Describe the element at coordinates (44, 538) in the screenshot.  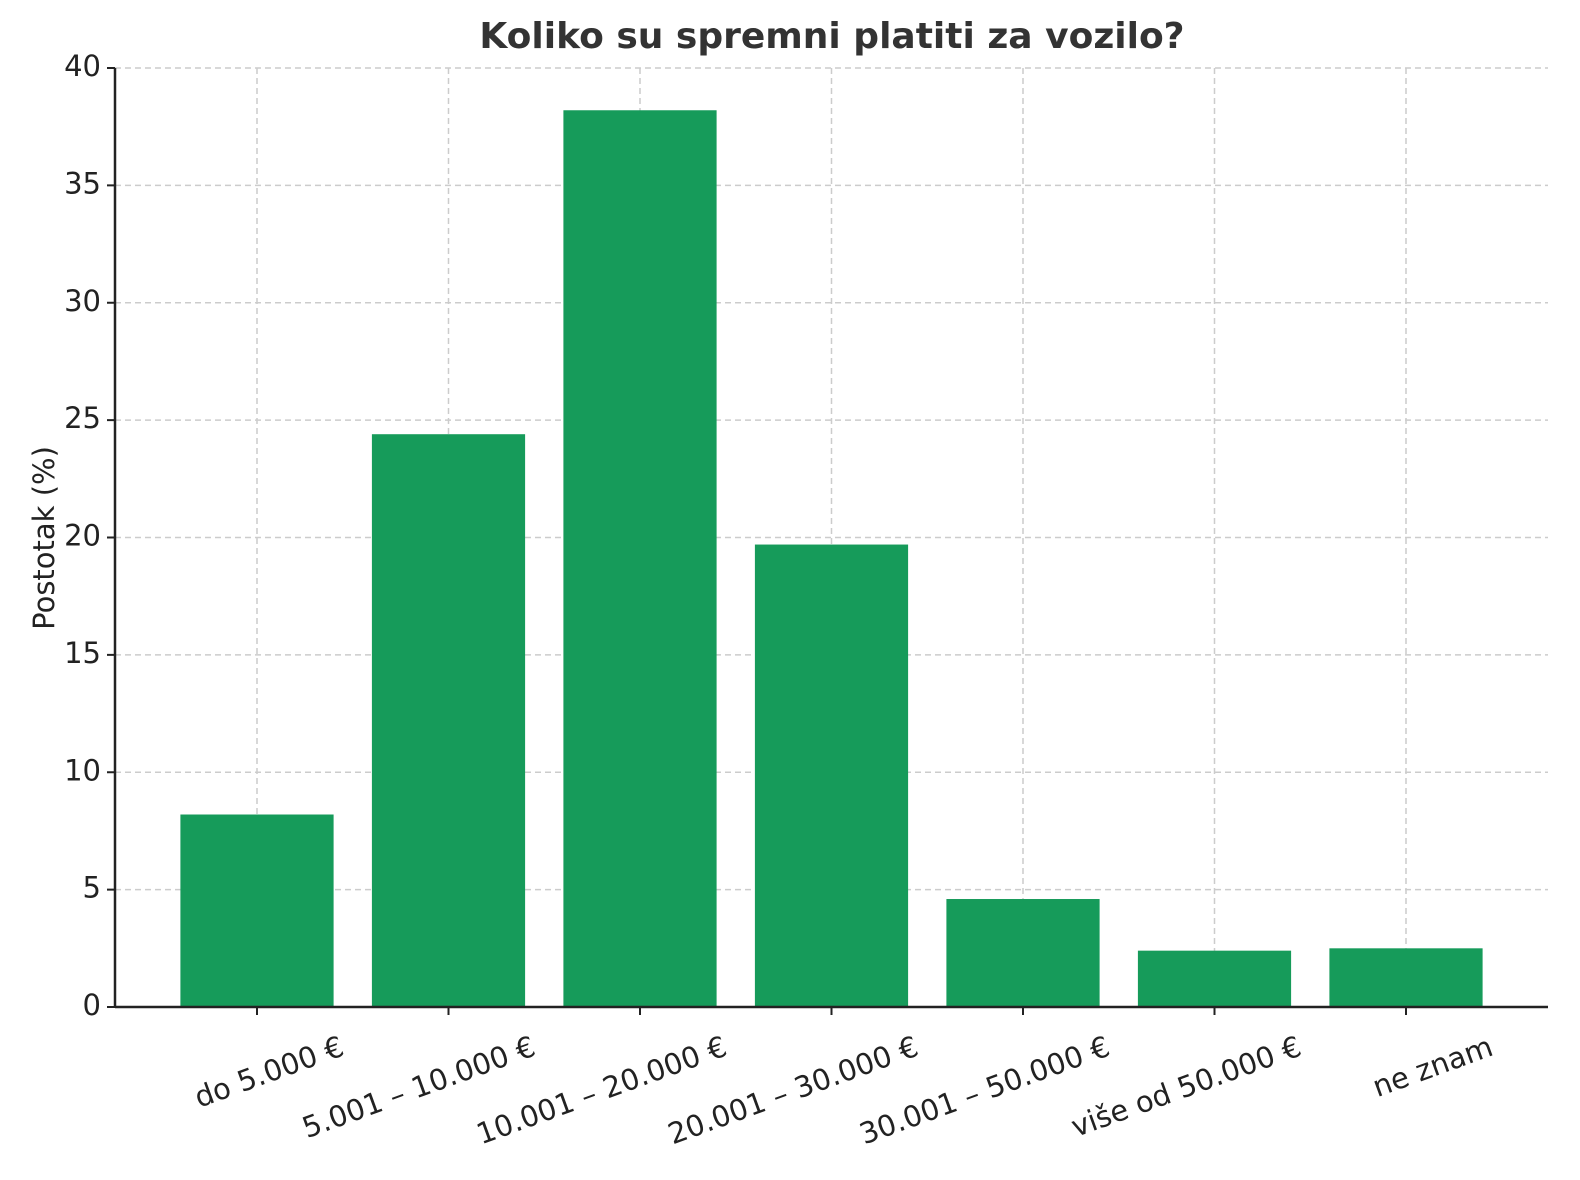
I see `y-axis-label: Postotak (%)` at that location.